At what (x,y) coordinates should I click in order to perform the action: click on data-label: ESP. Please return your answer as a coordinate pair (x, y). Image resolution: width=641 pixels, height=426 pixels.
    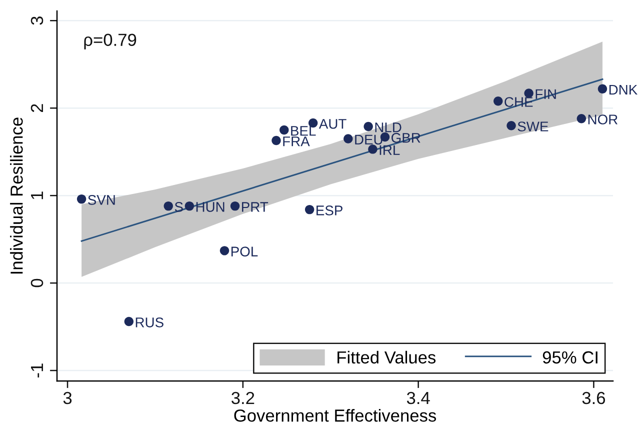
    Looking at the image, I should click on (329, 211).